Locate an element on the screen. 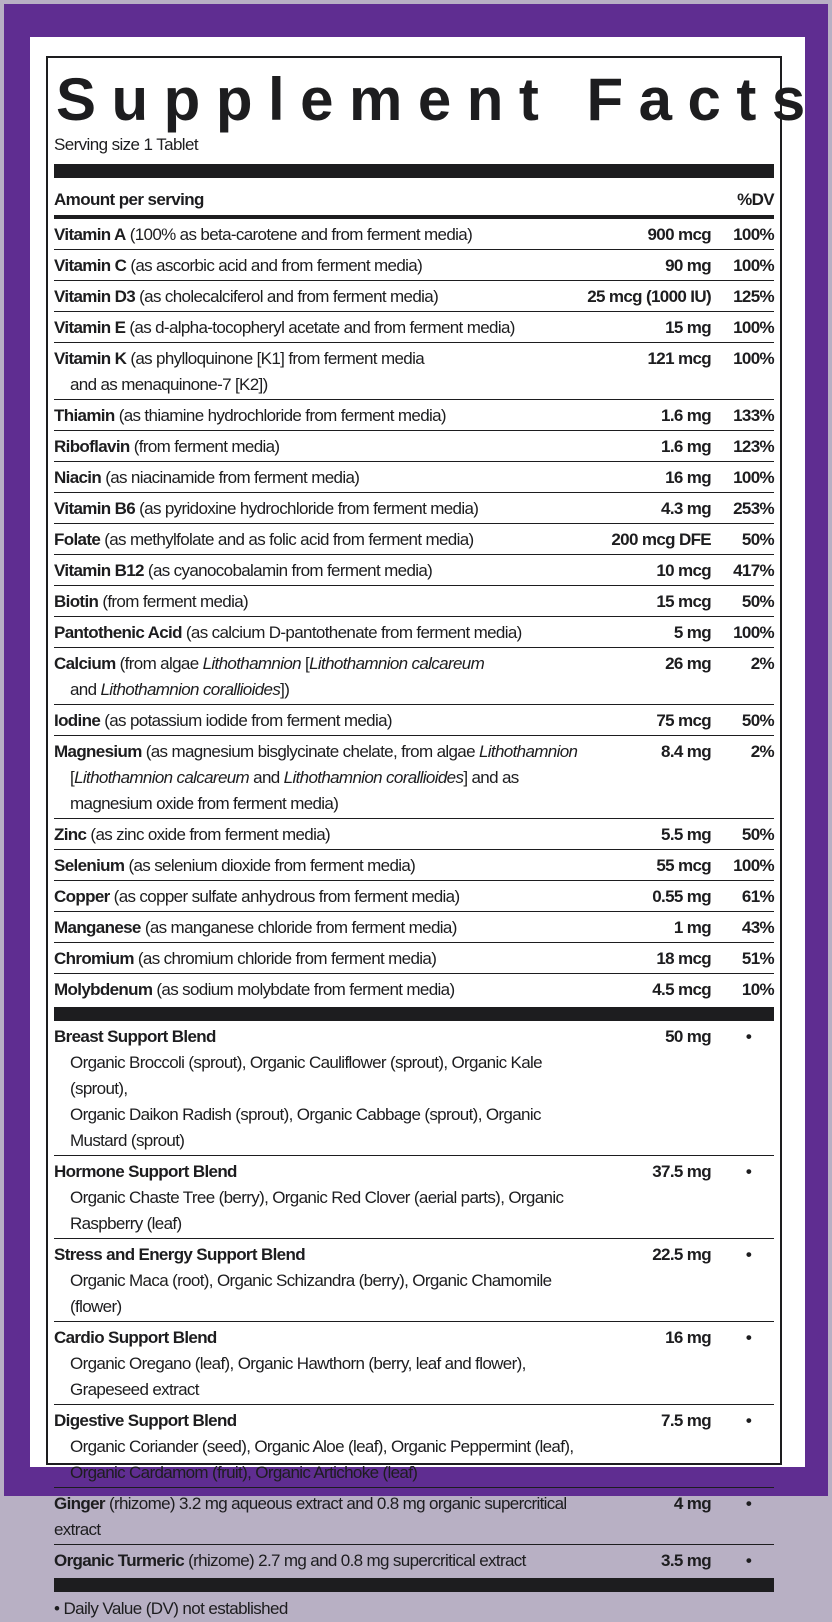 The width and height of the screenshot is (832, 1622). column-header: Amount per serving %DV is located at coordinates (414, 200).